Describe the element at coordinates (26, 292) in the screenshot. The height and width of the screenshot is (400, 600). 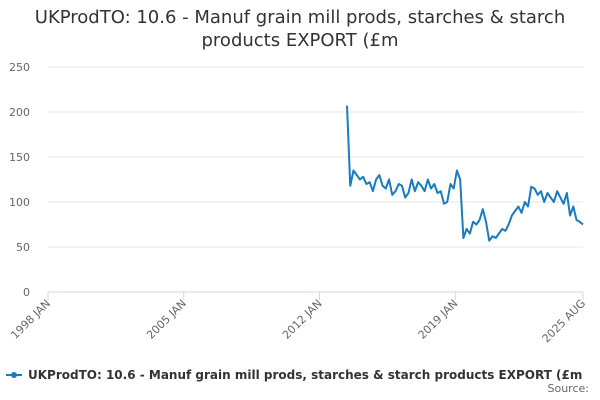
I see `y-tick-label: 0` at that location.